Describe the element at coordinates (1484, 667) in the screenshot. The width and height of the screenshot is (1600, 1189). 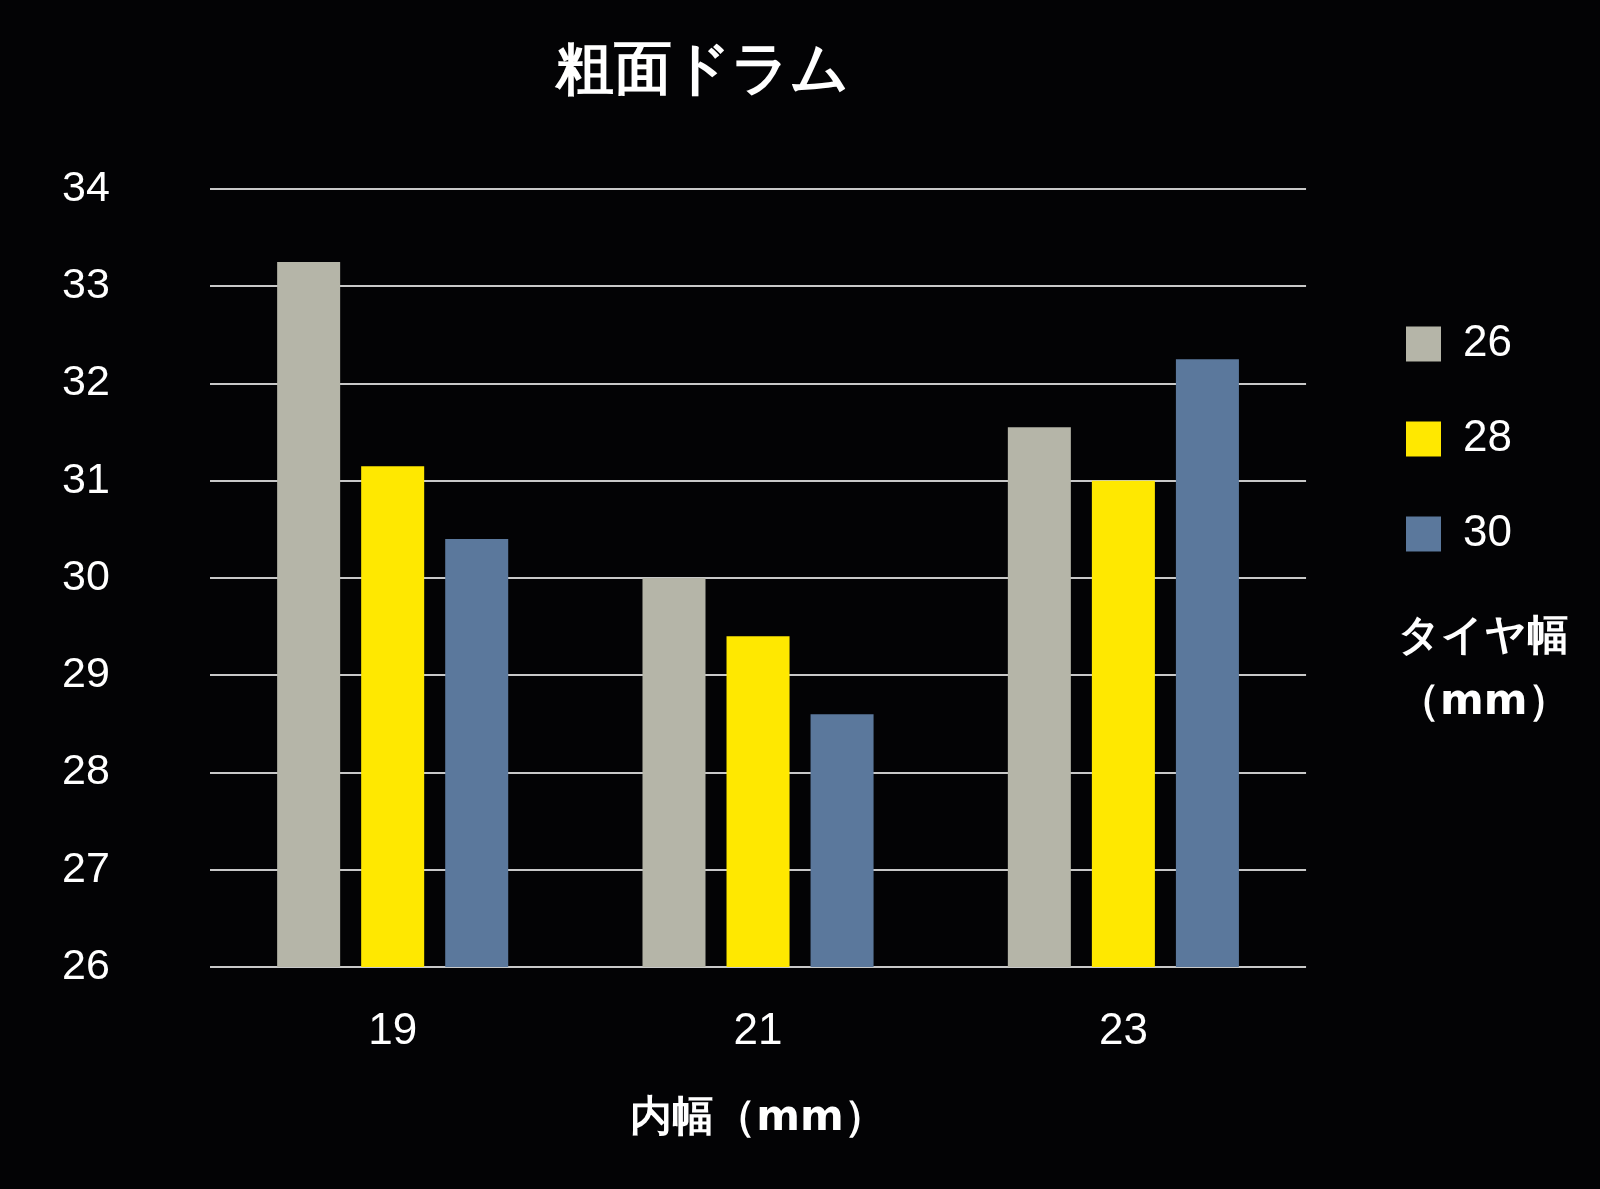
I see `legend-title: タイヤ幅（mm）` at that location.